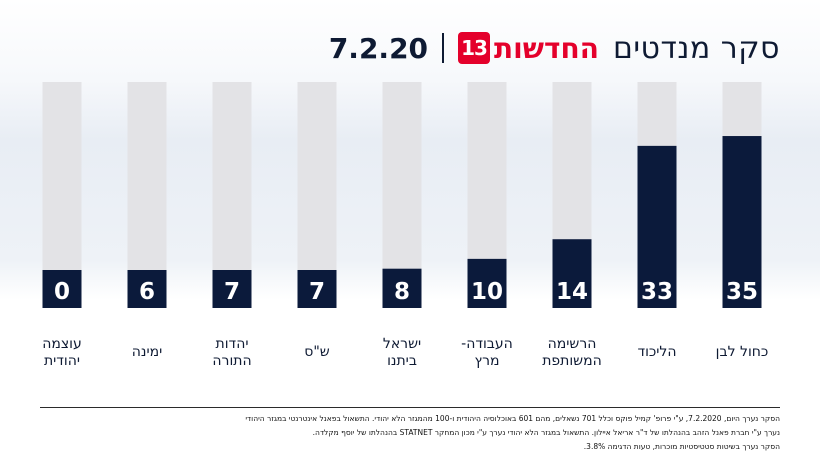  I want to click on category-label: הליכוד, so click(656, 352).